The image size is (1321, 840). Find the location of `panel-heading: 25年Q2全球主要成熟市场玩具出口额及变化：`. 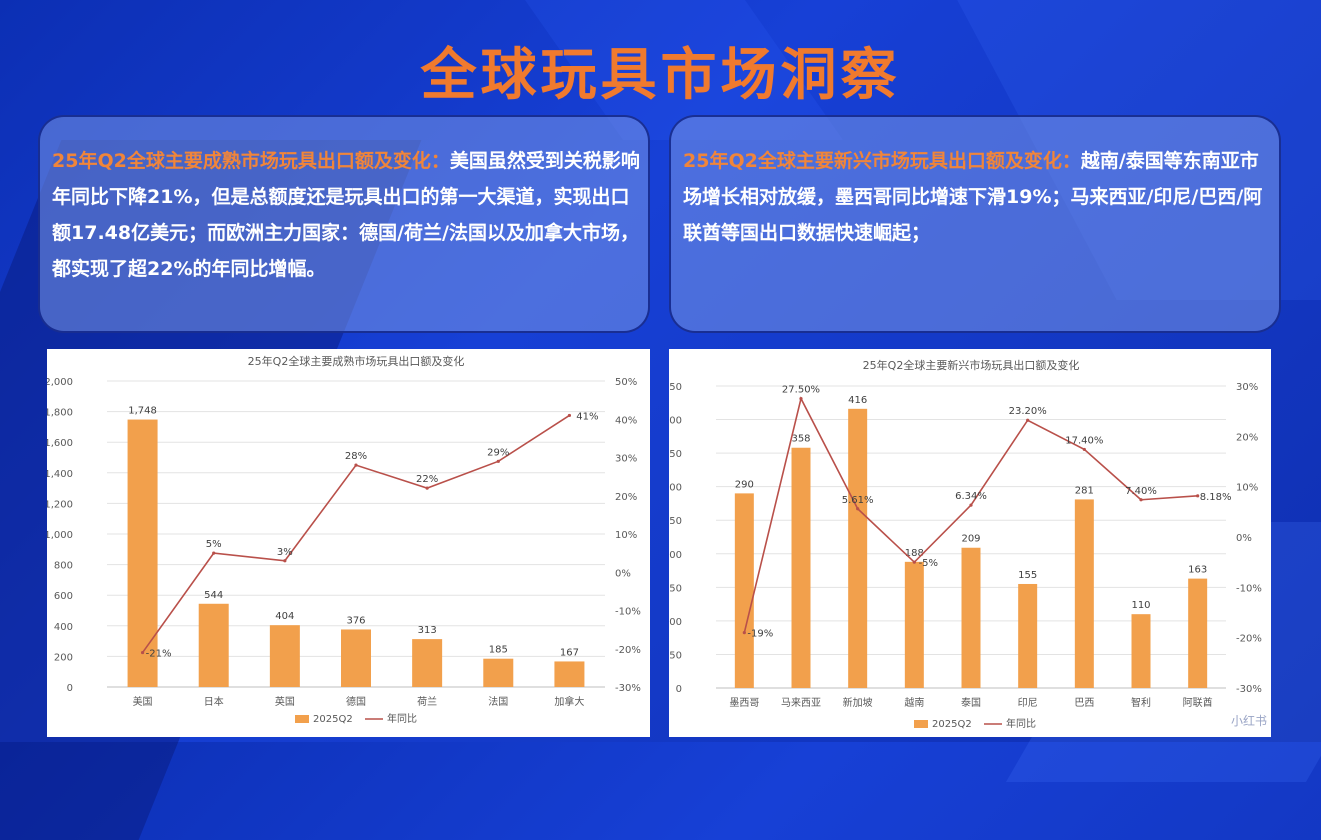

panel-heading: 25年Q2全球主要成熟市场玩具出口额及变化： is located at coordinates (251, 161).